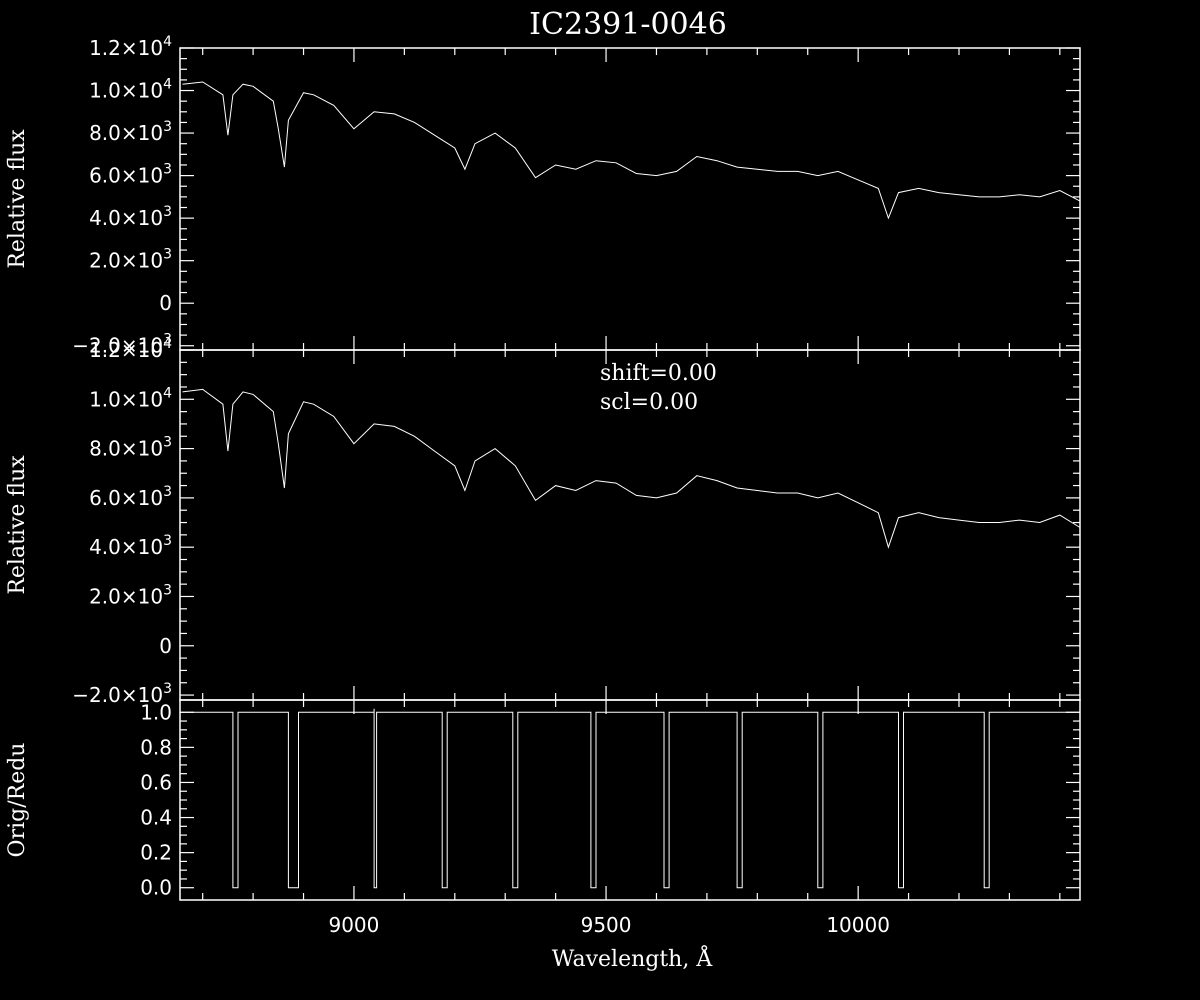  What do you see at coordinates (156, 782) in the screenshot?
I see `y-tick-label: 0.6` at bounding box center [156, 782].